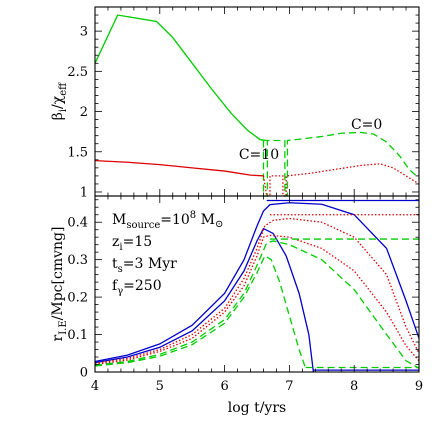 This screenshot has height=443, width=443. I want to click on top-ytick-label: 1.5, so click(77, 152).